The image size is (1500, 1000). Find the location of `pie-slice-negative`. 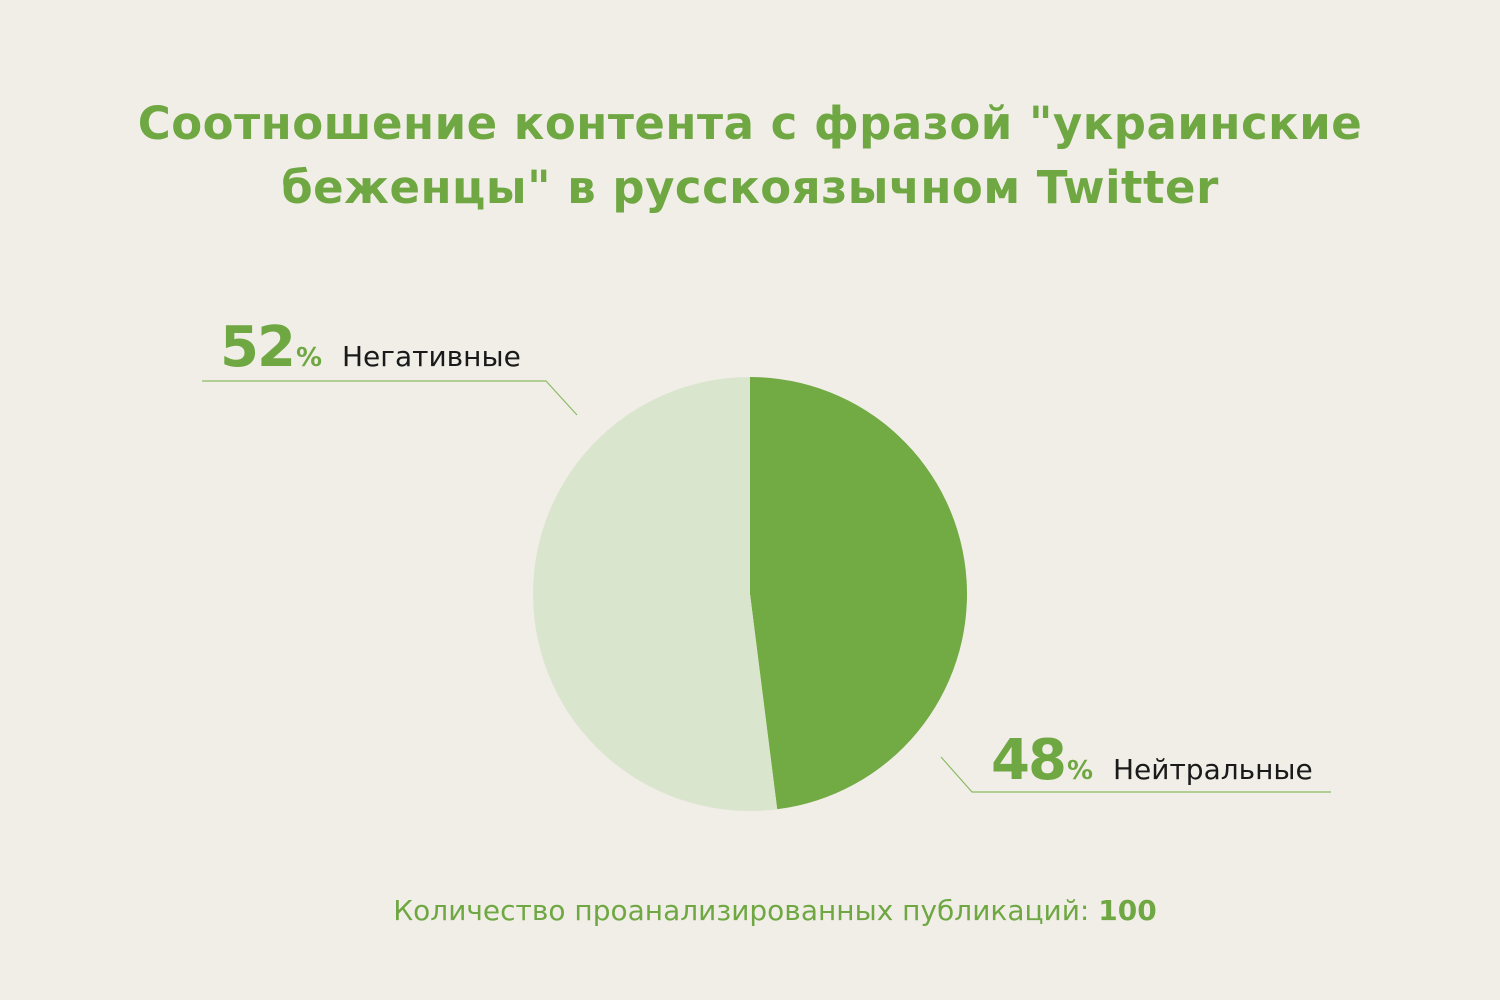

pie-slice-negative is located at coordinates (655, 594).